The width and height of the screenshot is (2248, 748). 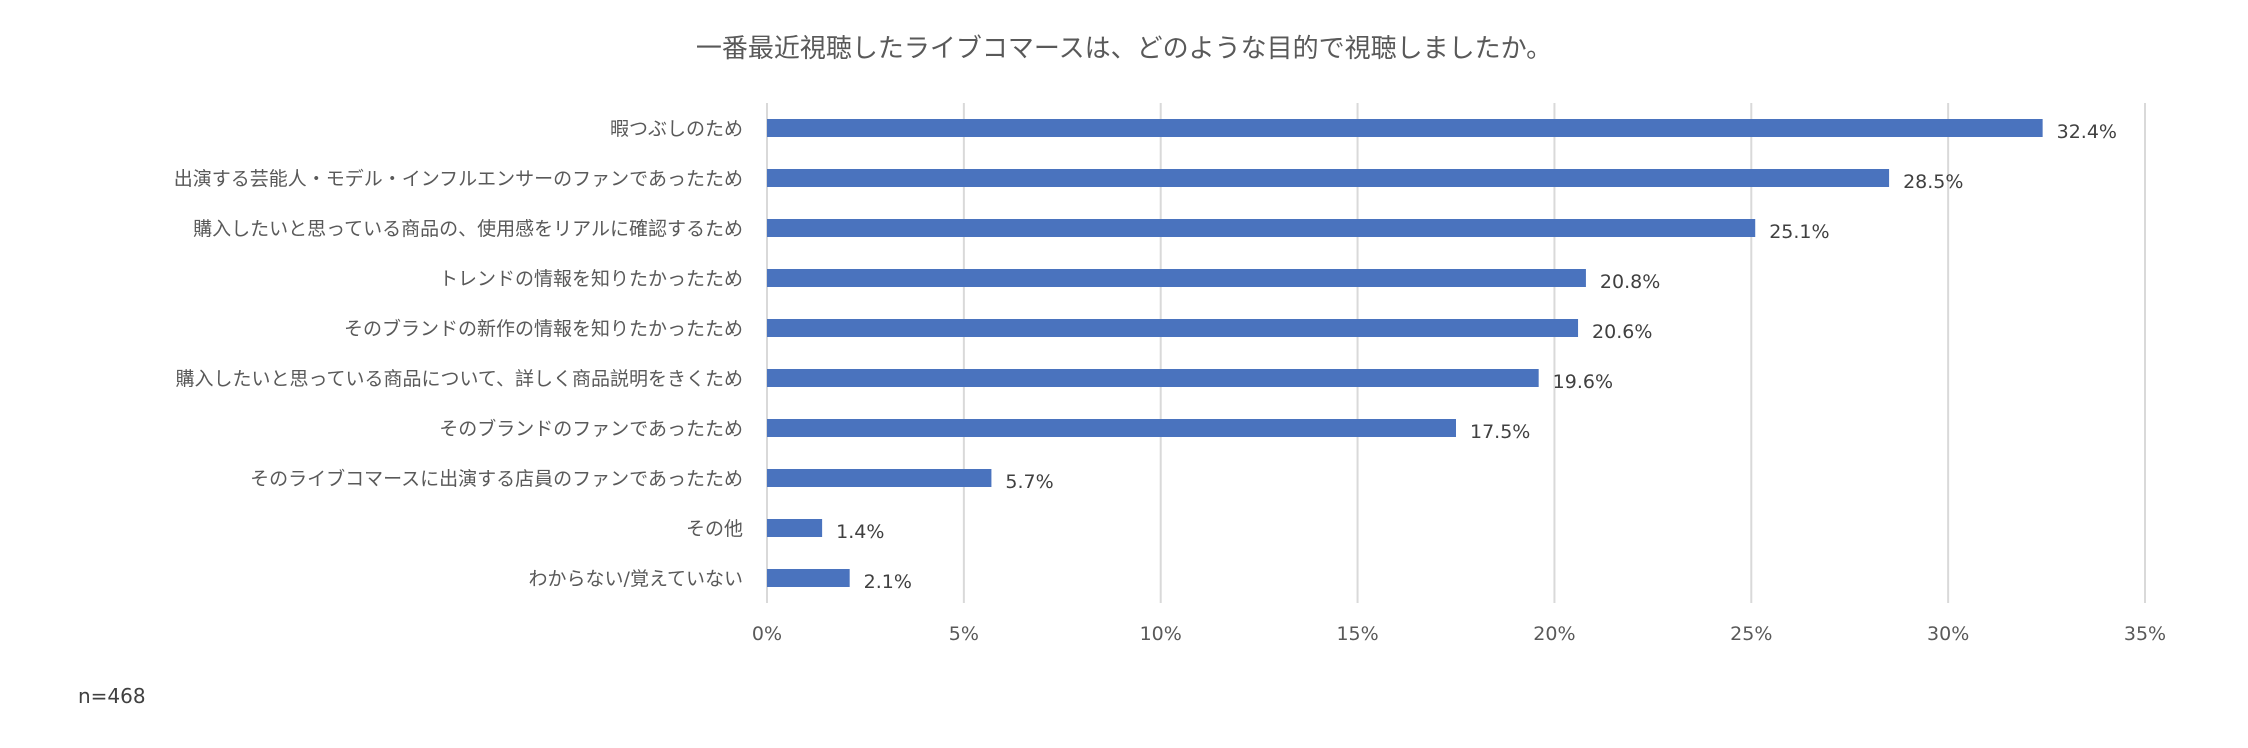 I want to click on data-label: 25.1%, so click(x=1799, y=232).